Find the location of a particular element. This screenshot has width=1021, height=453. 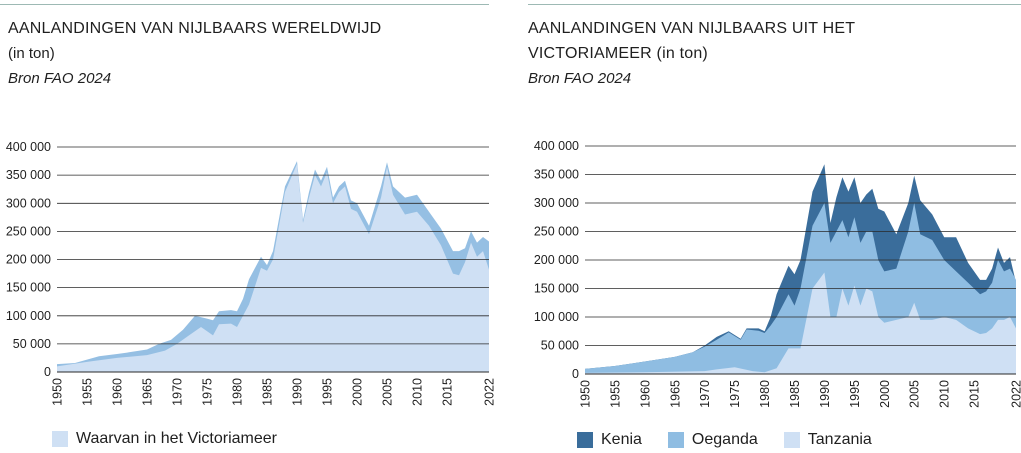

left-chart-ytick-label: 150 000 is located at coordinates (28, 288).